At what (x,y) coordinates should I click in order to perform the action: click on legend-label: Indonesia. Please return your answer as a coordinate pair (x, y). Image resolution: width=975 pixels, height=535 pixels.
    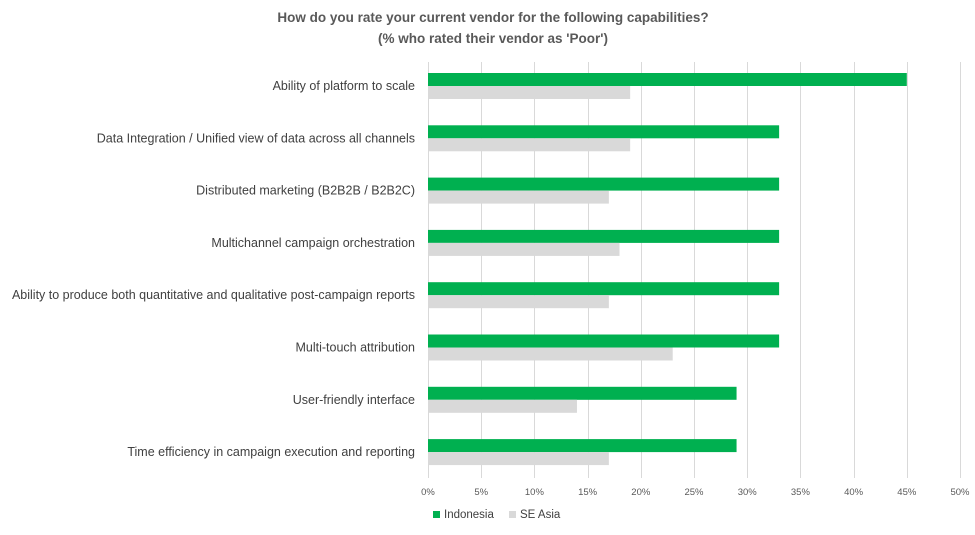
    Looking at the image, I should click on (469, 515).